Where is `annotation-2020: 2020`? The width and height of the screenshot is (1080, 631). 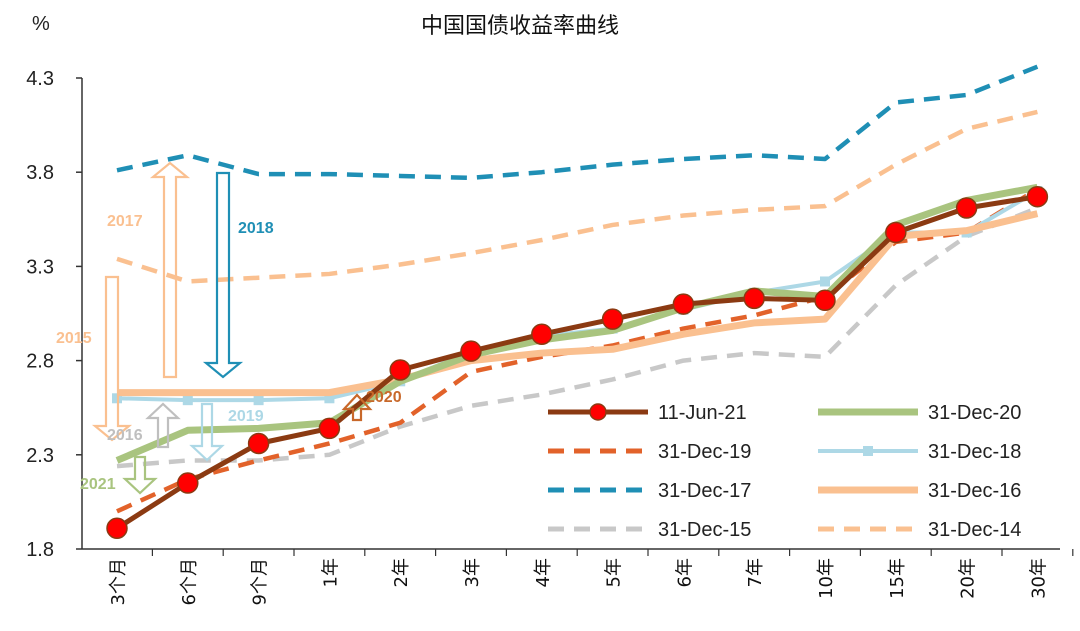
annotation-2020: 2020 is located at coordinates (384, 397).